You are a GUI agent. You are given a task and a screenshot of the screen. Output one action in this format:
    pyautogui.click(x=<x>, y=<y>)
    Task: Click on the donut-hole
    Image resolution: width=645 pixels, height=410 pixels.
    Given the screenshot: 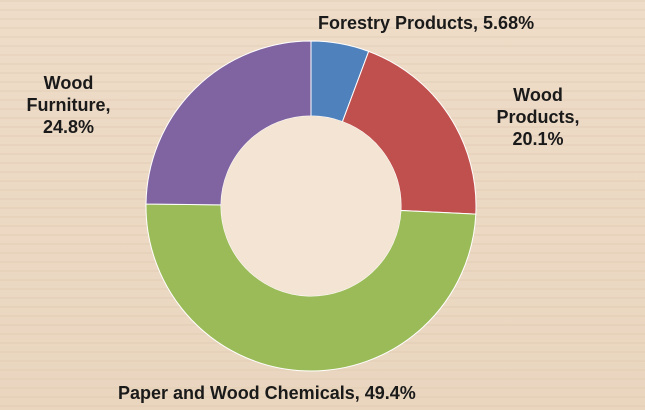 What is the action you would take?
    pyautogui.click(x=311, y=206)
    